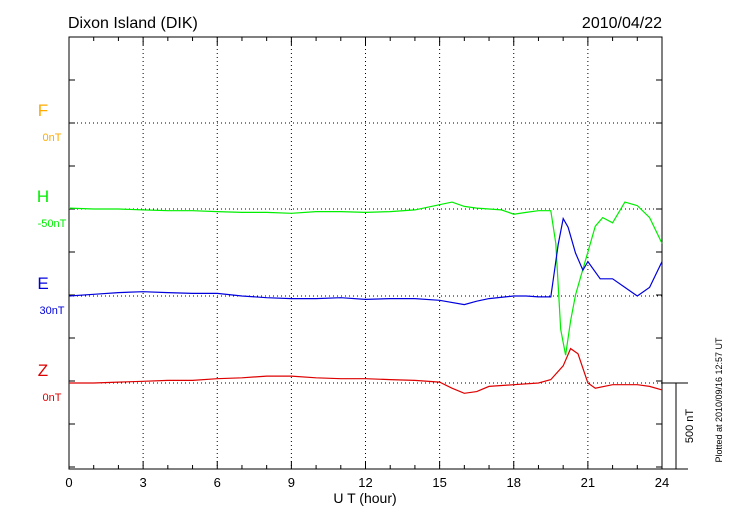 The image size is (730, 520). What do you see at coordinates (143, 482) in the screenshot?
I see `x-tick-label: 3` at bounding box center [143, 482].